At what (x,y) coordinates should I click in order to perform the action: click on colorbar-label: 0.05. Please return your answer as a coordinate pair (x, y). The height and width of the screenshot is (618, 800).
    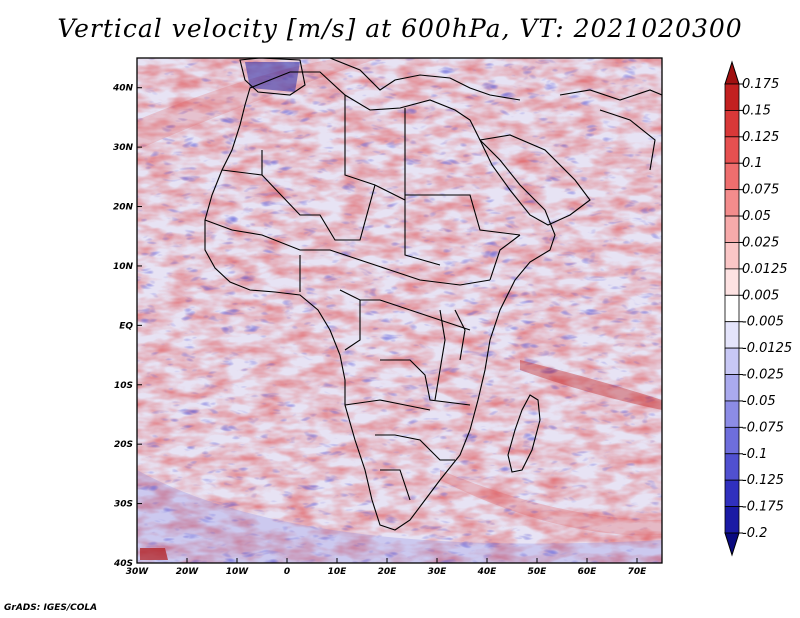
    Looking at the image, I should click on (756, 216).